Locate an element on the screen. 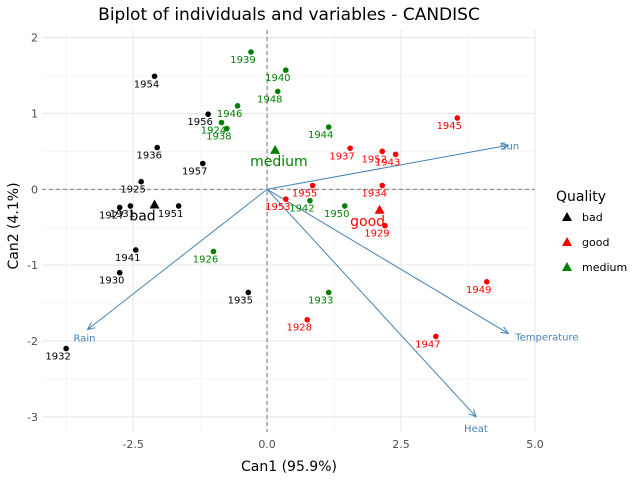  vector-label: Heat is located at coordinates (476, 429).